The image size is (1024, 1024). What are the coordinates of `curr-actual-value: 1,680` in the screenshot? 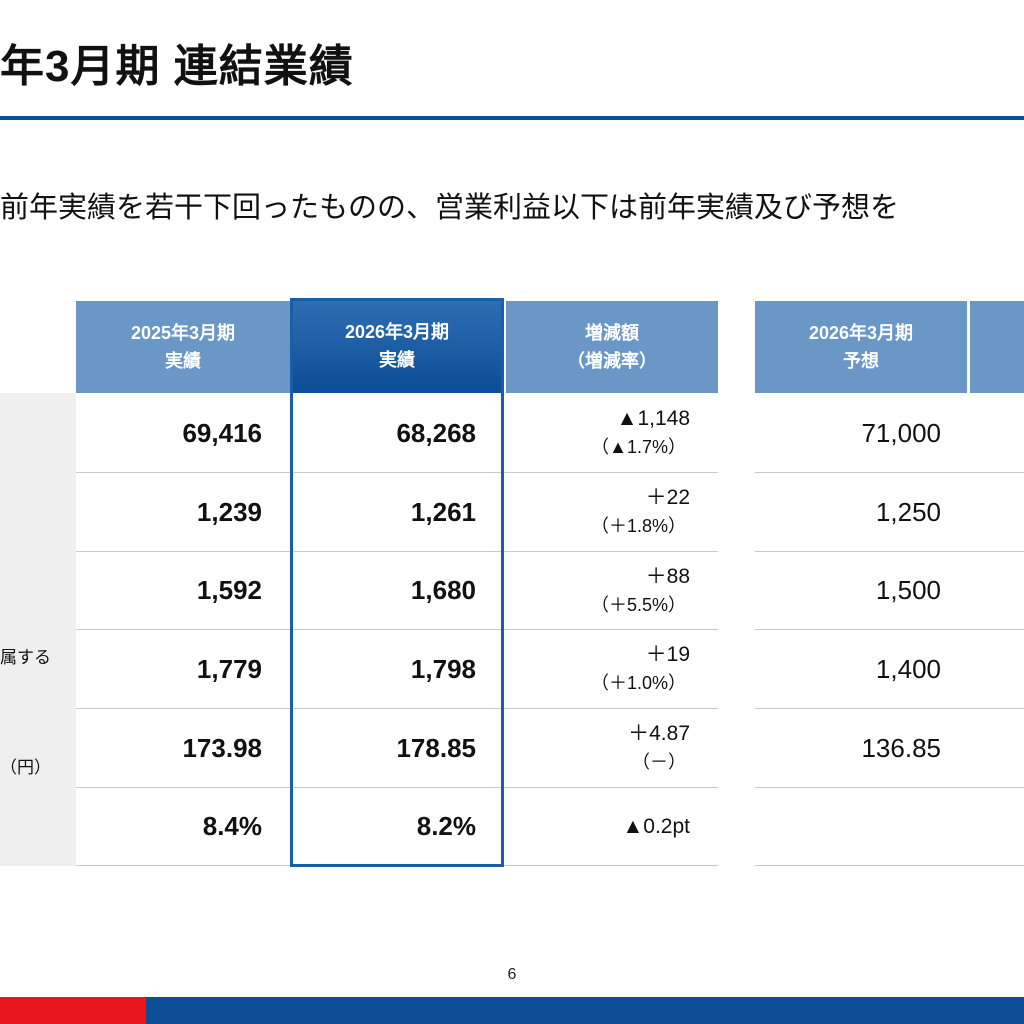 It's located at (443, 590).